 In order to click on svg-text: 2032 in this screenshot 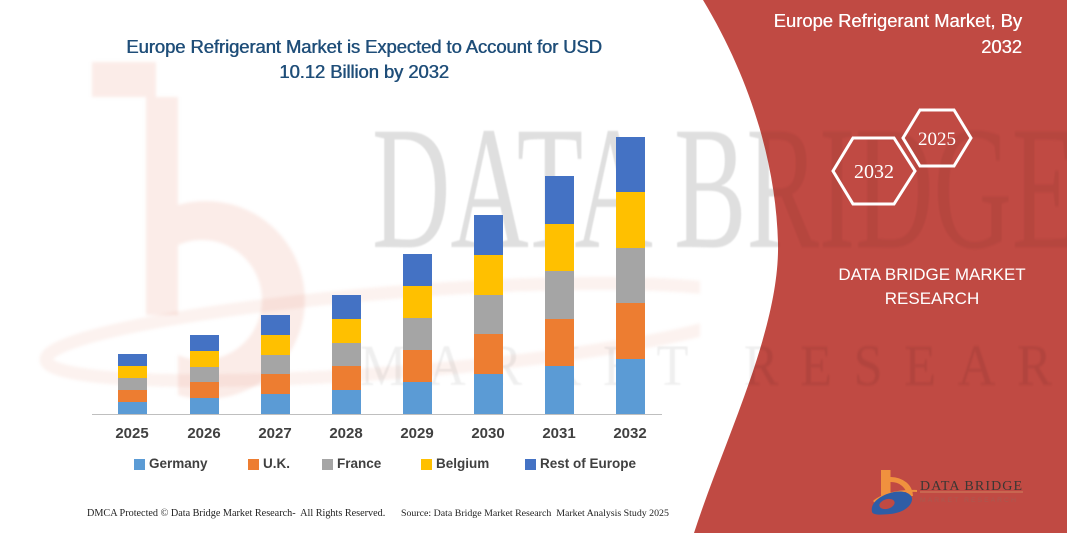, I will do `click(874, 172)`.